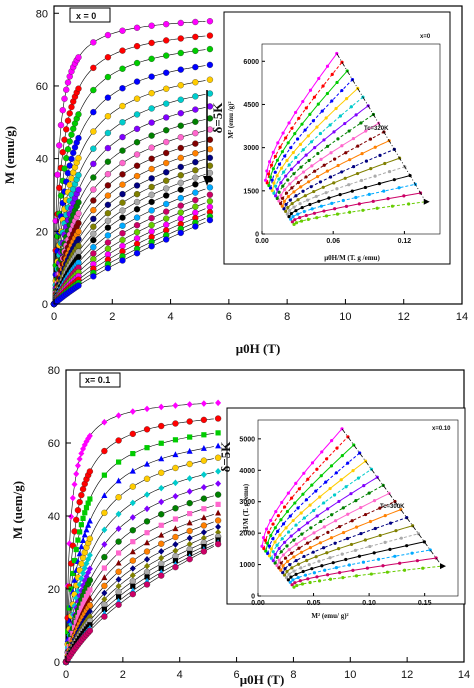 This screenshot has height=688, width=474. What do you see at coordinates (351, 139) in the screenshot?
I see `top-inset-axes` at bounding box center [351, 139].